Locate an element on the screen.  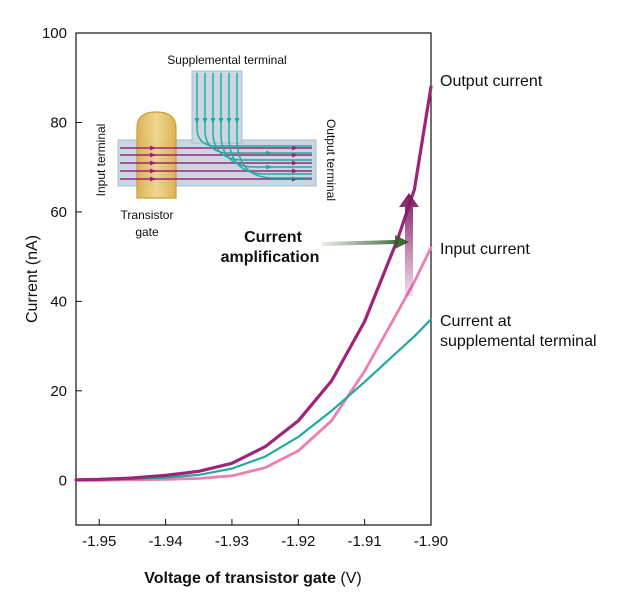
x-tick-label: -1.93 is located at coordinates (232, 541).